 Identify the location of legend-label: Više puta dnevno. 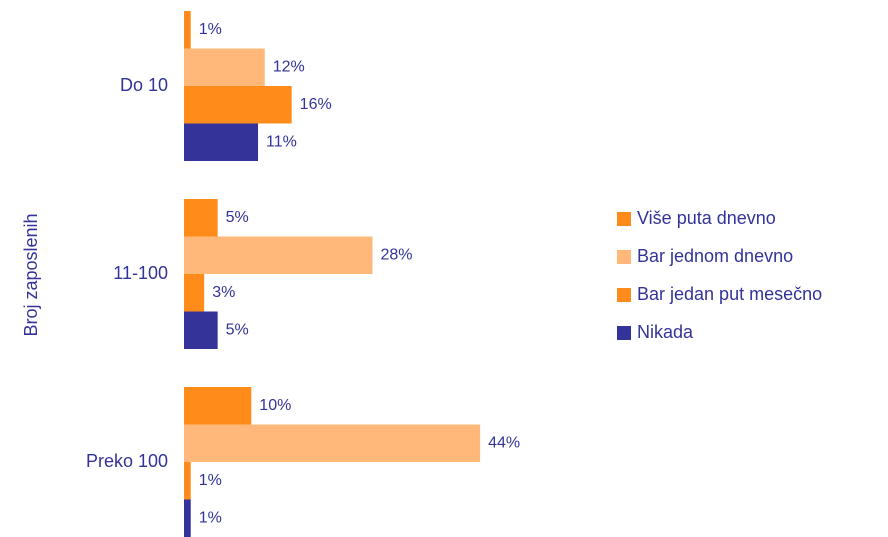
(706, 218).